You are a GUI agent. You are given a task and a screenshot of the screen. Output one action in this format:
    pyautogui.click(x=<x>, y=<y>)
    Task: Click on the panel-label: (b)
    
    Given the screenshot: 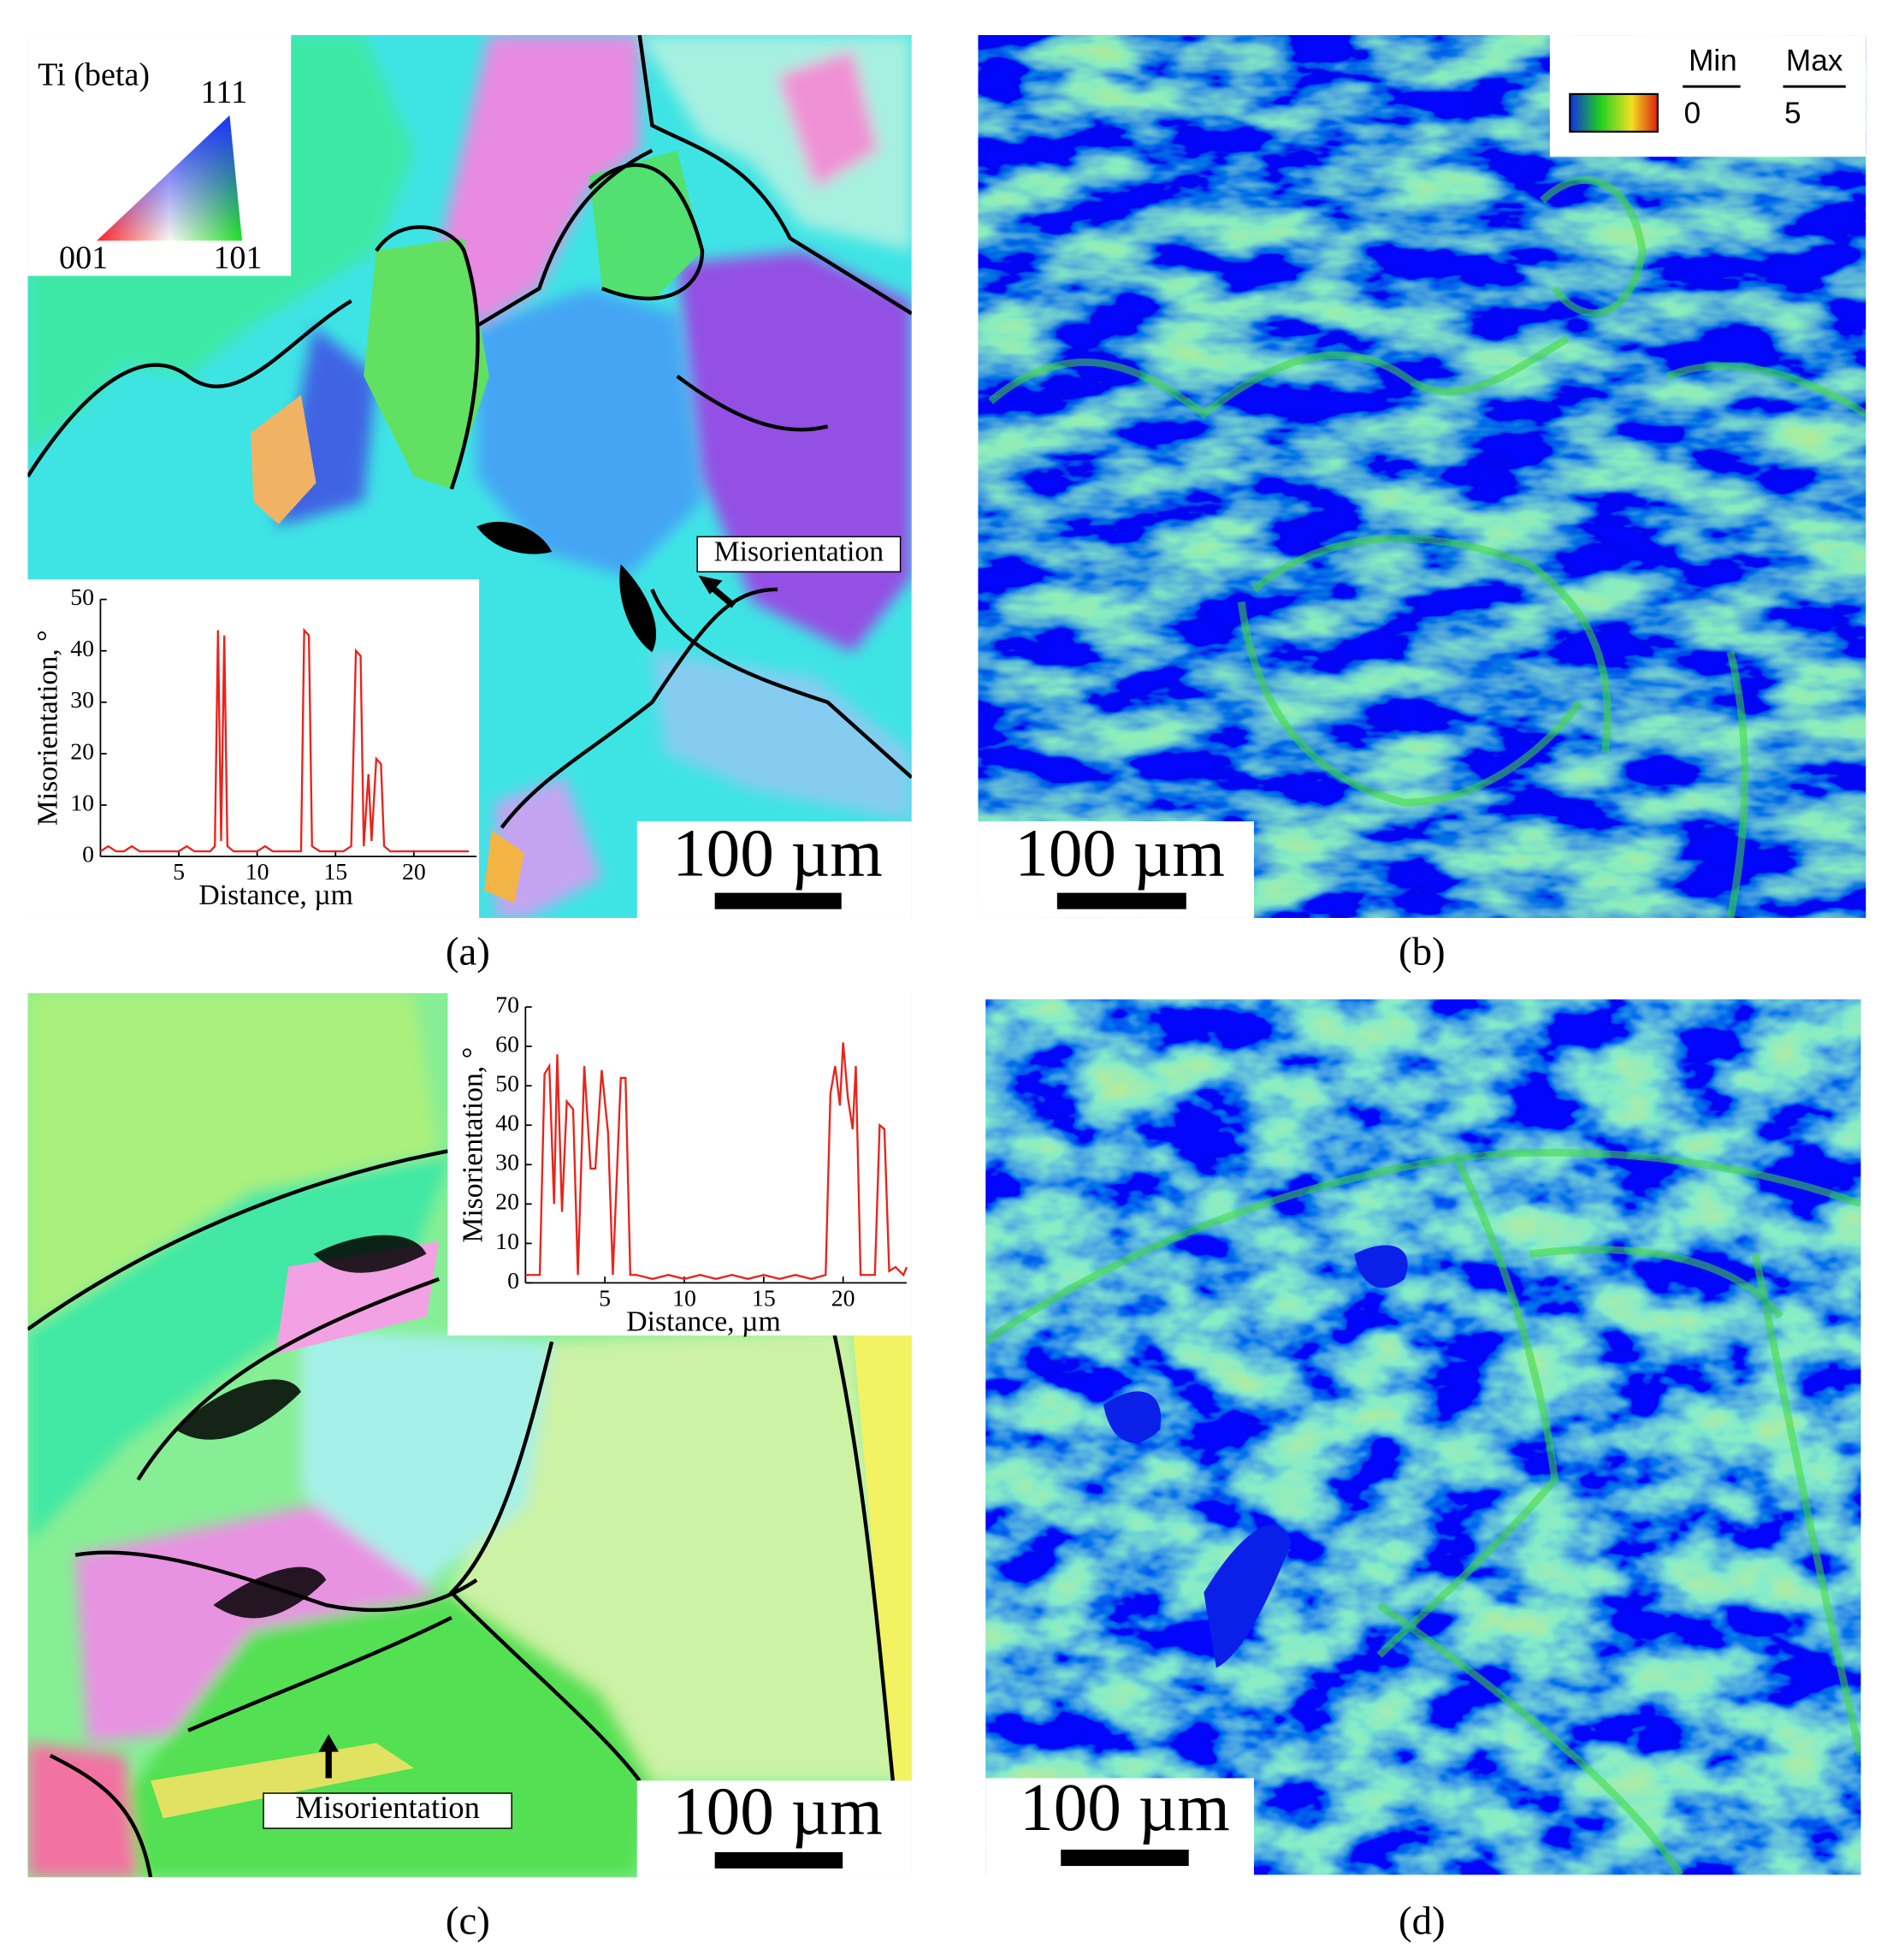 What is the action you would take?
    pyautogui.click(x=1422, y=952)
    